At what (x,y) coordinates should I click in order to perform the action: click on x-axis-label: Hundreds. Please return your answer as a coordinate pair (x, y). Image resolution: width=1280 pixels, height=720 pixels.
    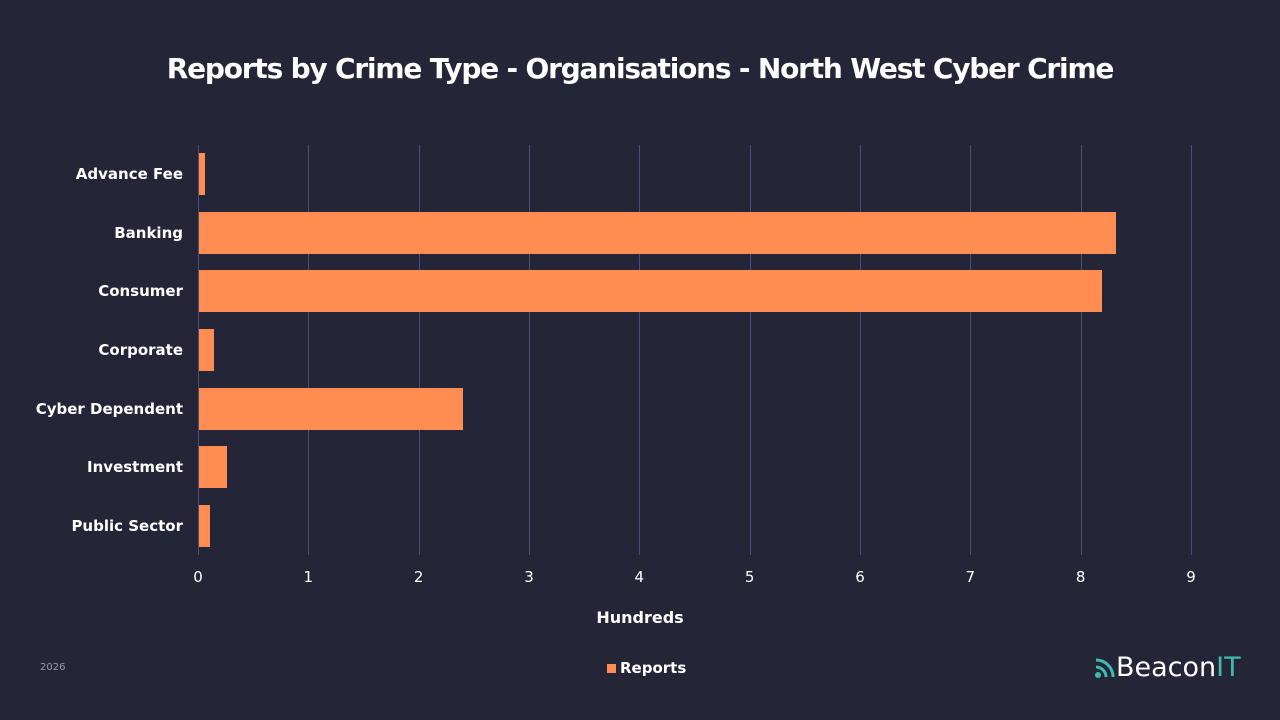
    Looking at the image, I should click on (640, 617).